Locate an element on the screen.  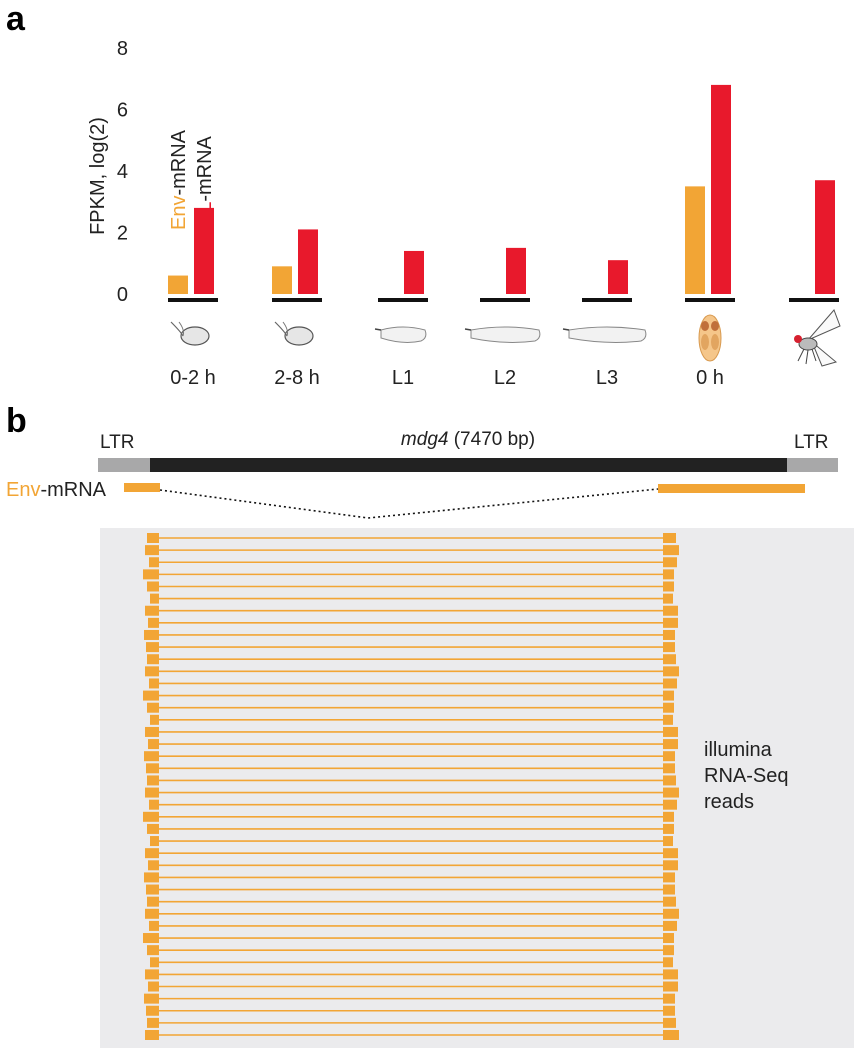
ltr-left-label: LTR is located at coordinates (117, 442).